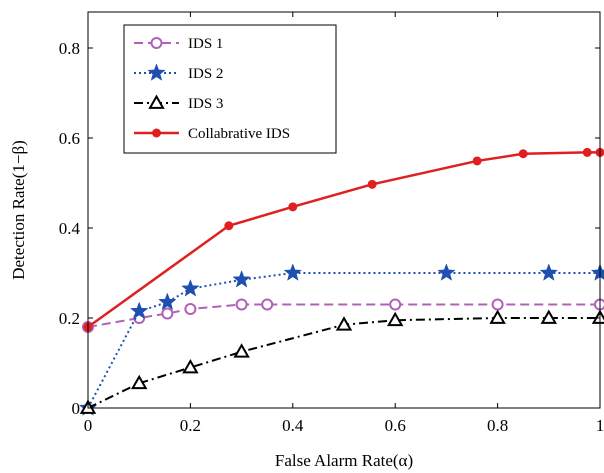  I want to click on y-axis-label: Detection Rate(1−β), so click(18, 210).